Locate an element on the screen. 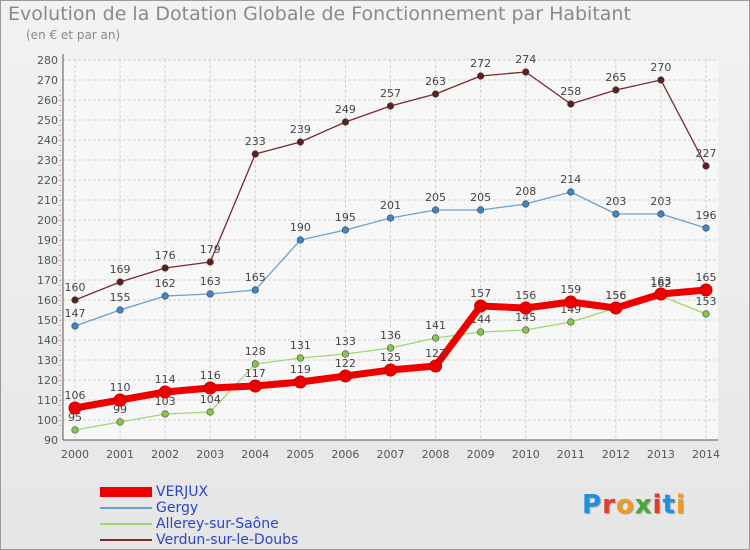 The width and height of the screenshot is (750, 550). data-label: 205 is located at coordinates (435, 197).